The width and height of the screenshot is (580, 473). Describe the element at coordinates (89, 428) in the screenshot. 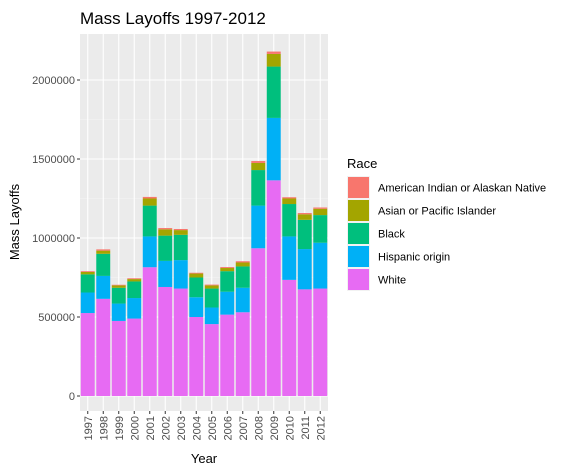

I see `x-tick-label: 1997` at that location.